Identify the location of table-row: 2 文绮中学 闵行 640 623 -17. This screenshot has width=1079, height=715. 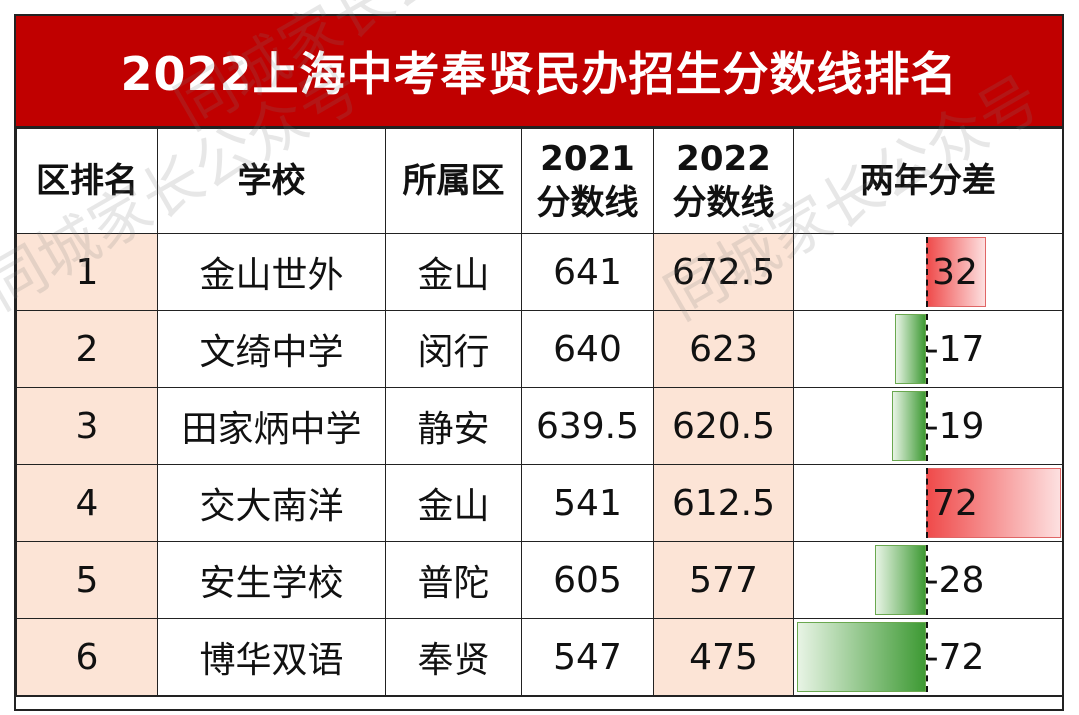
(539, 349).